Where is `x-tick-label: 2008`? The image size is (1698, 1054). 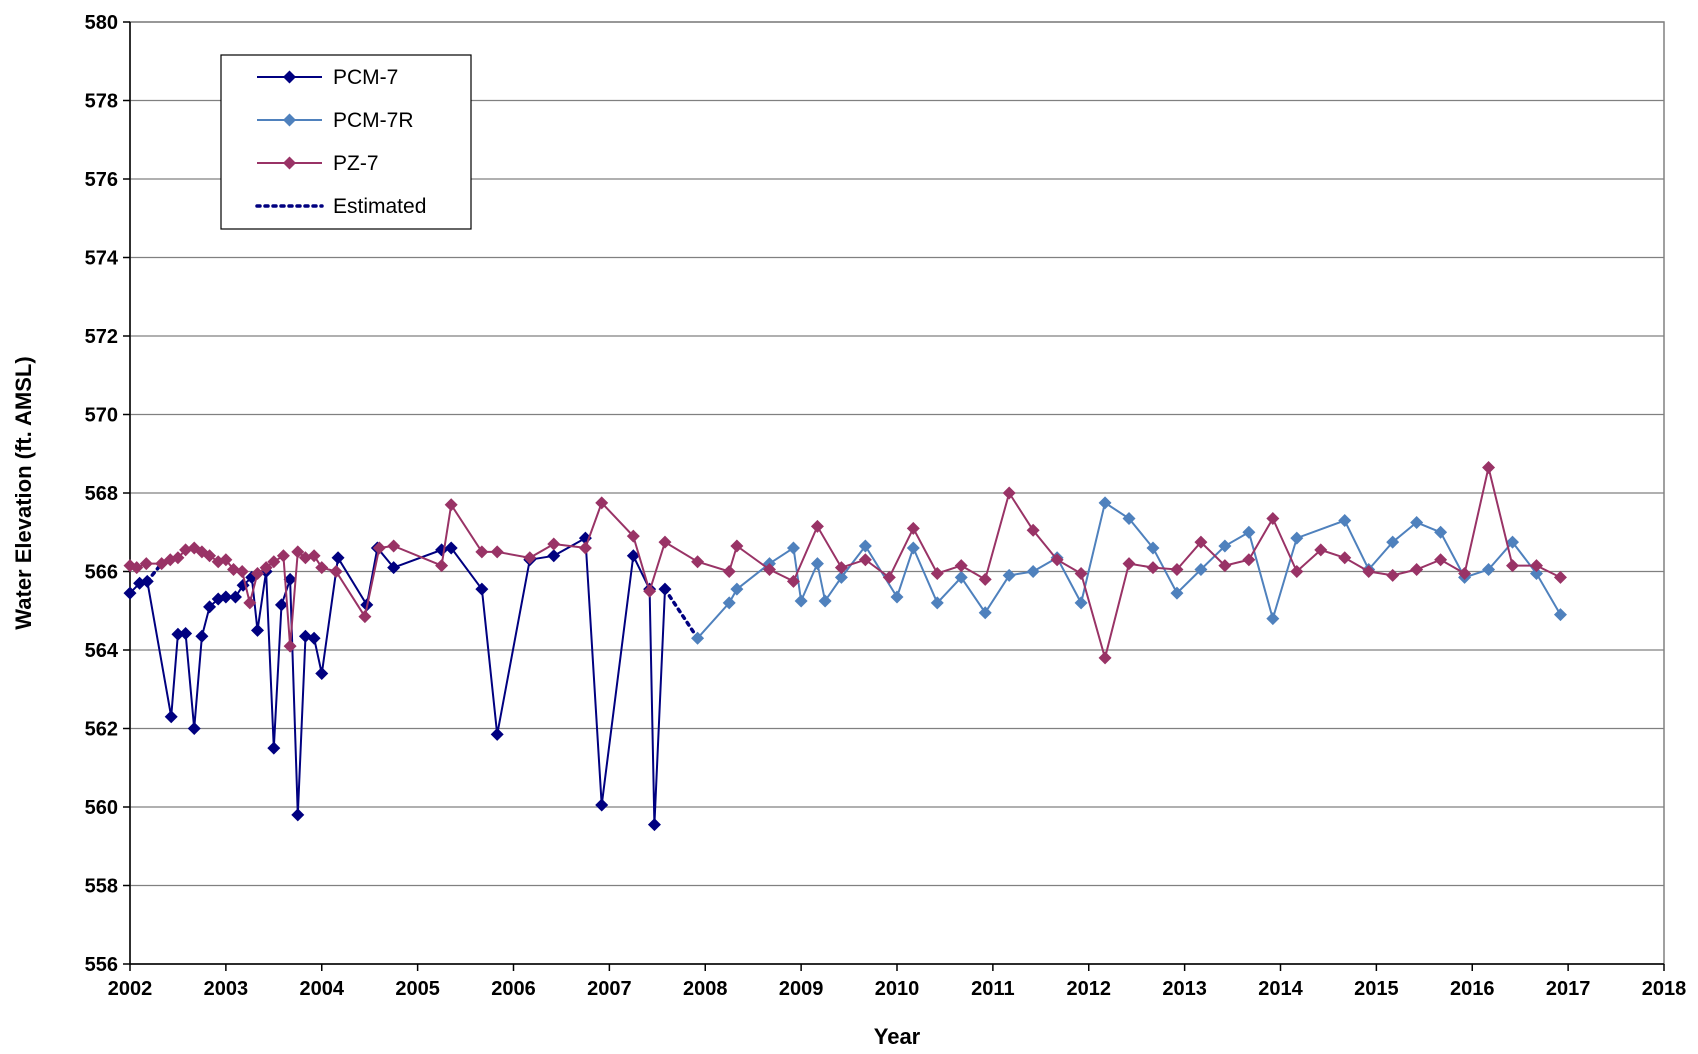
x-tick-label: 2008 is located at coordinates (705, 989).